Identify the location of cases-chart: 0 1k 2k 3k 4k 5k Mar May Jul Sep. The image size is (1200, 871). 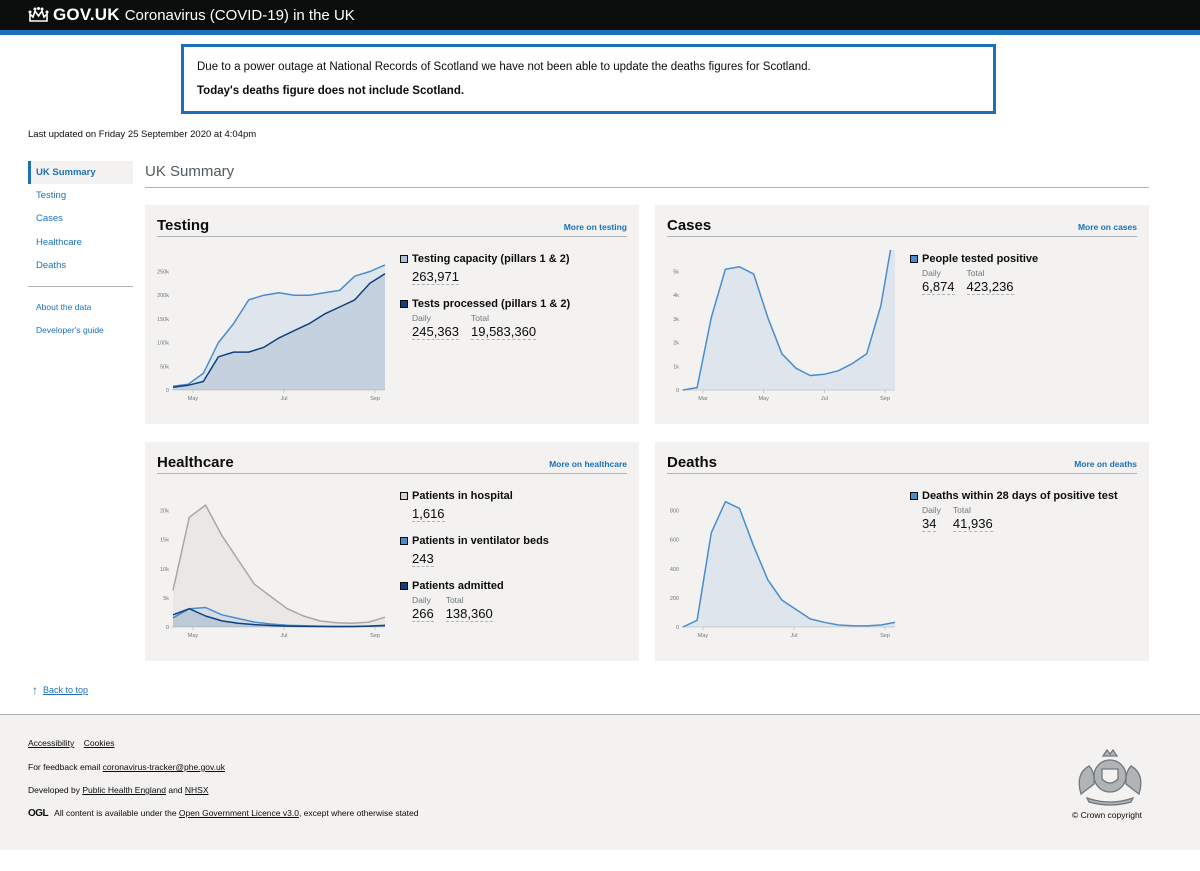
(784, 326).